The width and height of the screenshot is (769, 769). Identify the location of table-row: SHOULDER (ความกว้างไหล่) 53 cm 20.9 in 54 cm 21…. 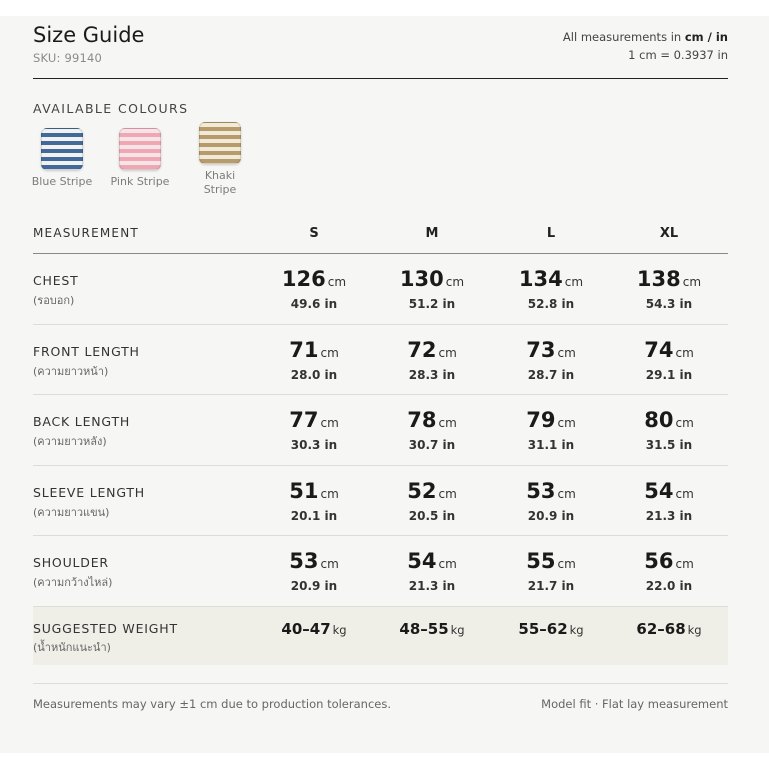
(380, 571).